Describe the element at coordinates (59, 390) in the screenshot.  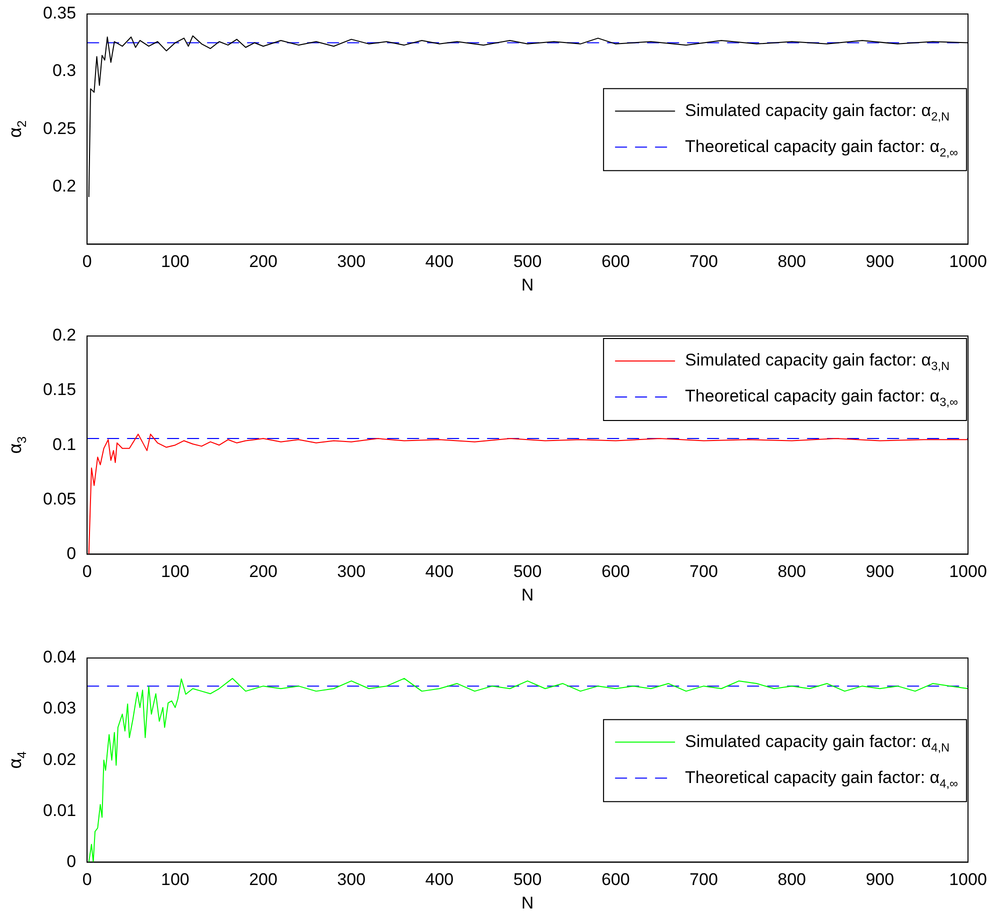
I see `y-tick-label: 0.15` at that location.